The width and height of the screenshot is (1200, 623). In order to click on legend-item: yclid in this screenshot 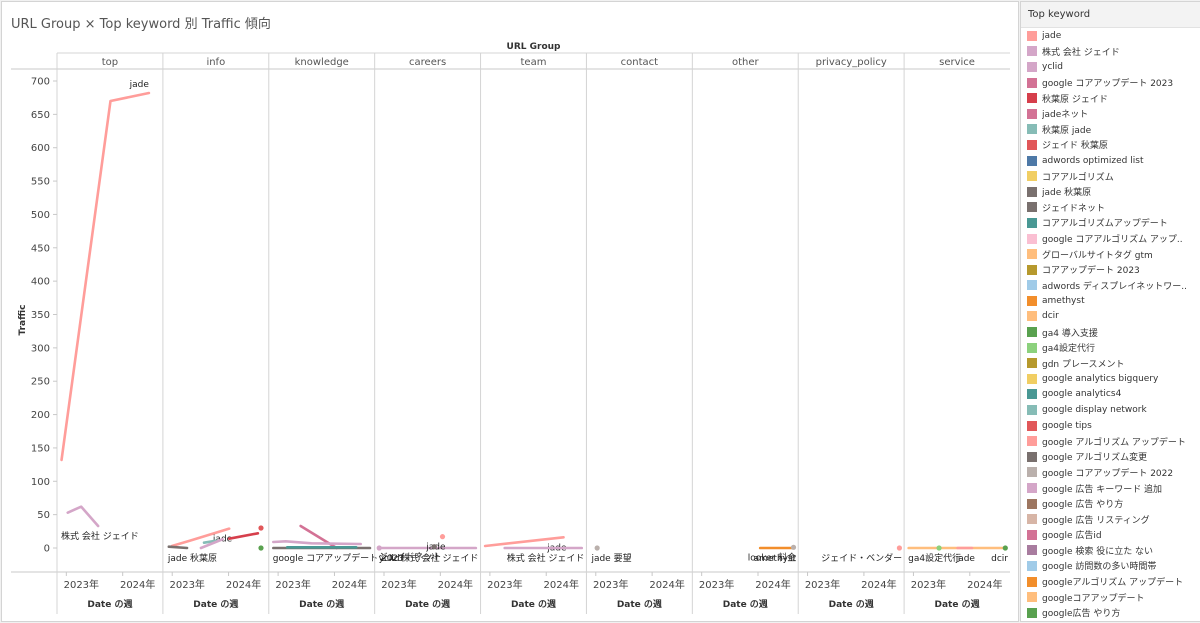, I will do `click(1110, 67)`.